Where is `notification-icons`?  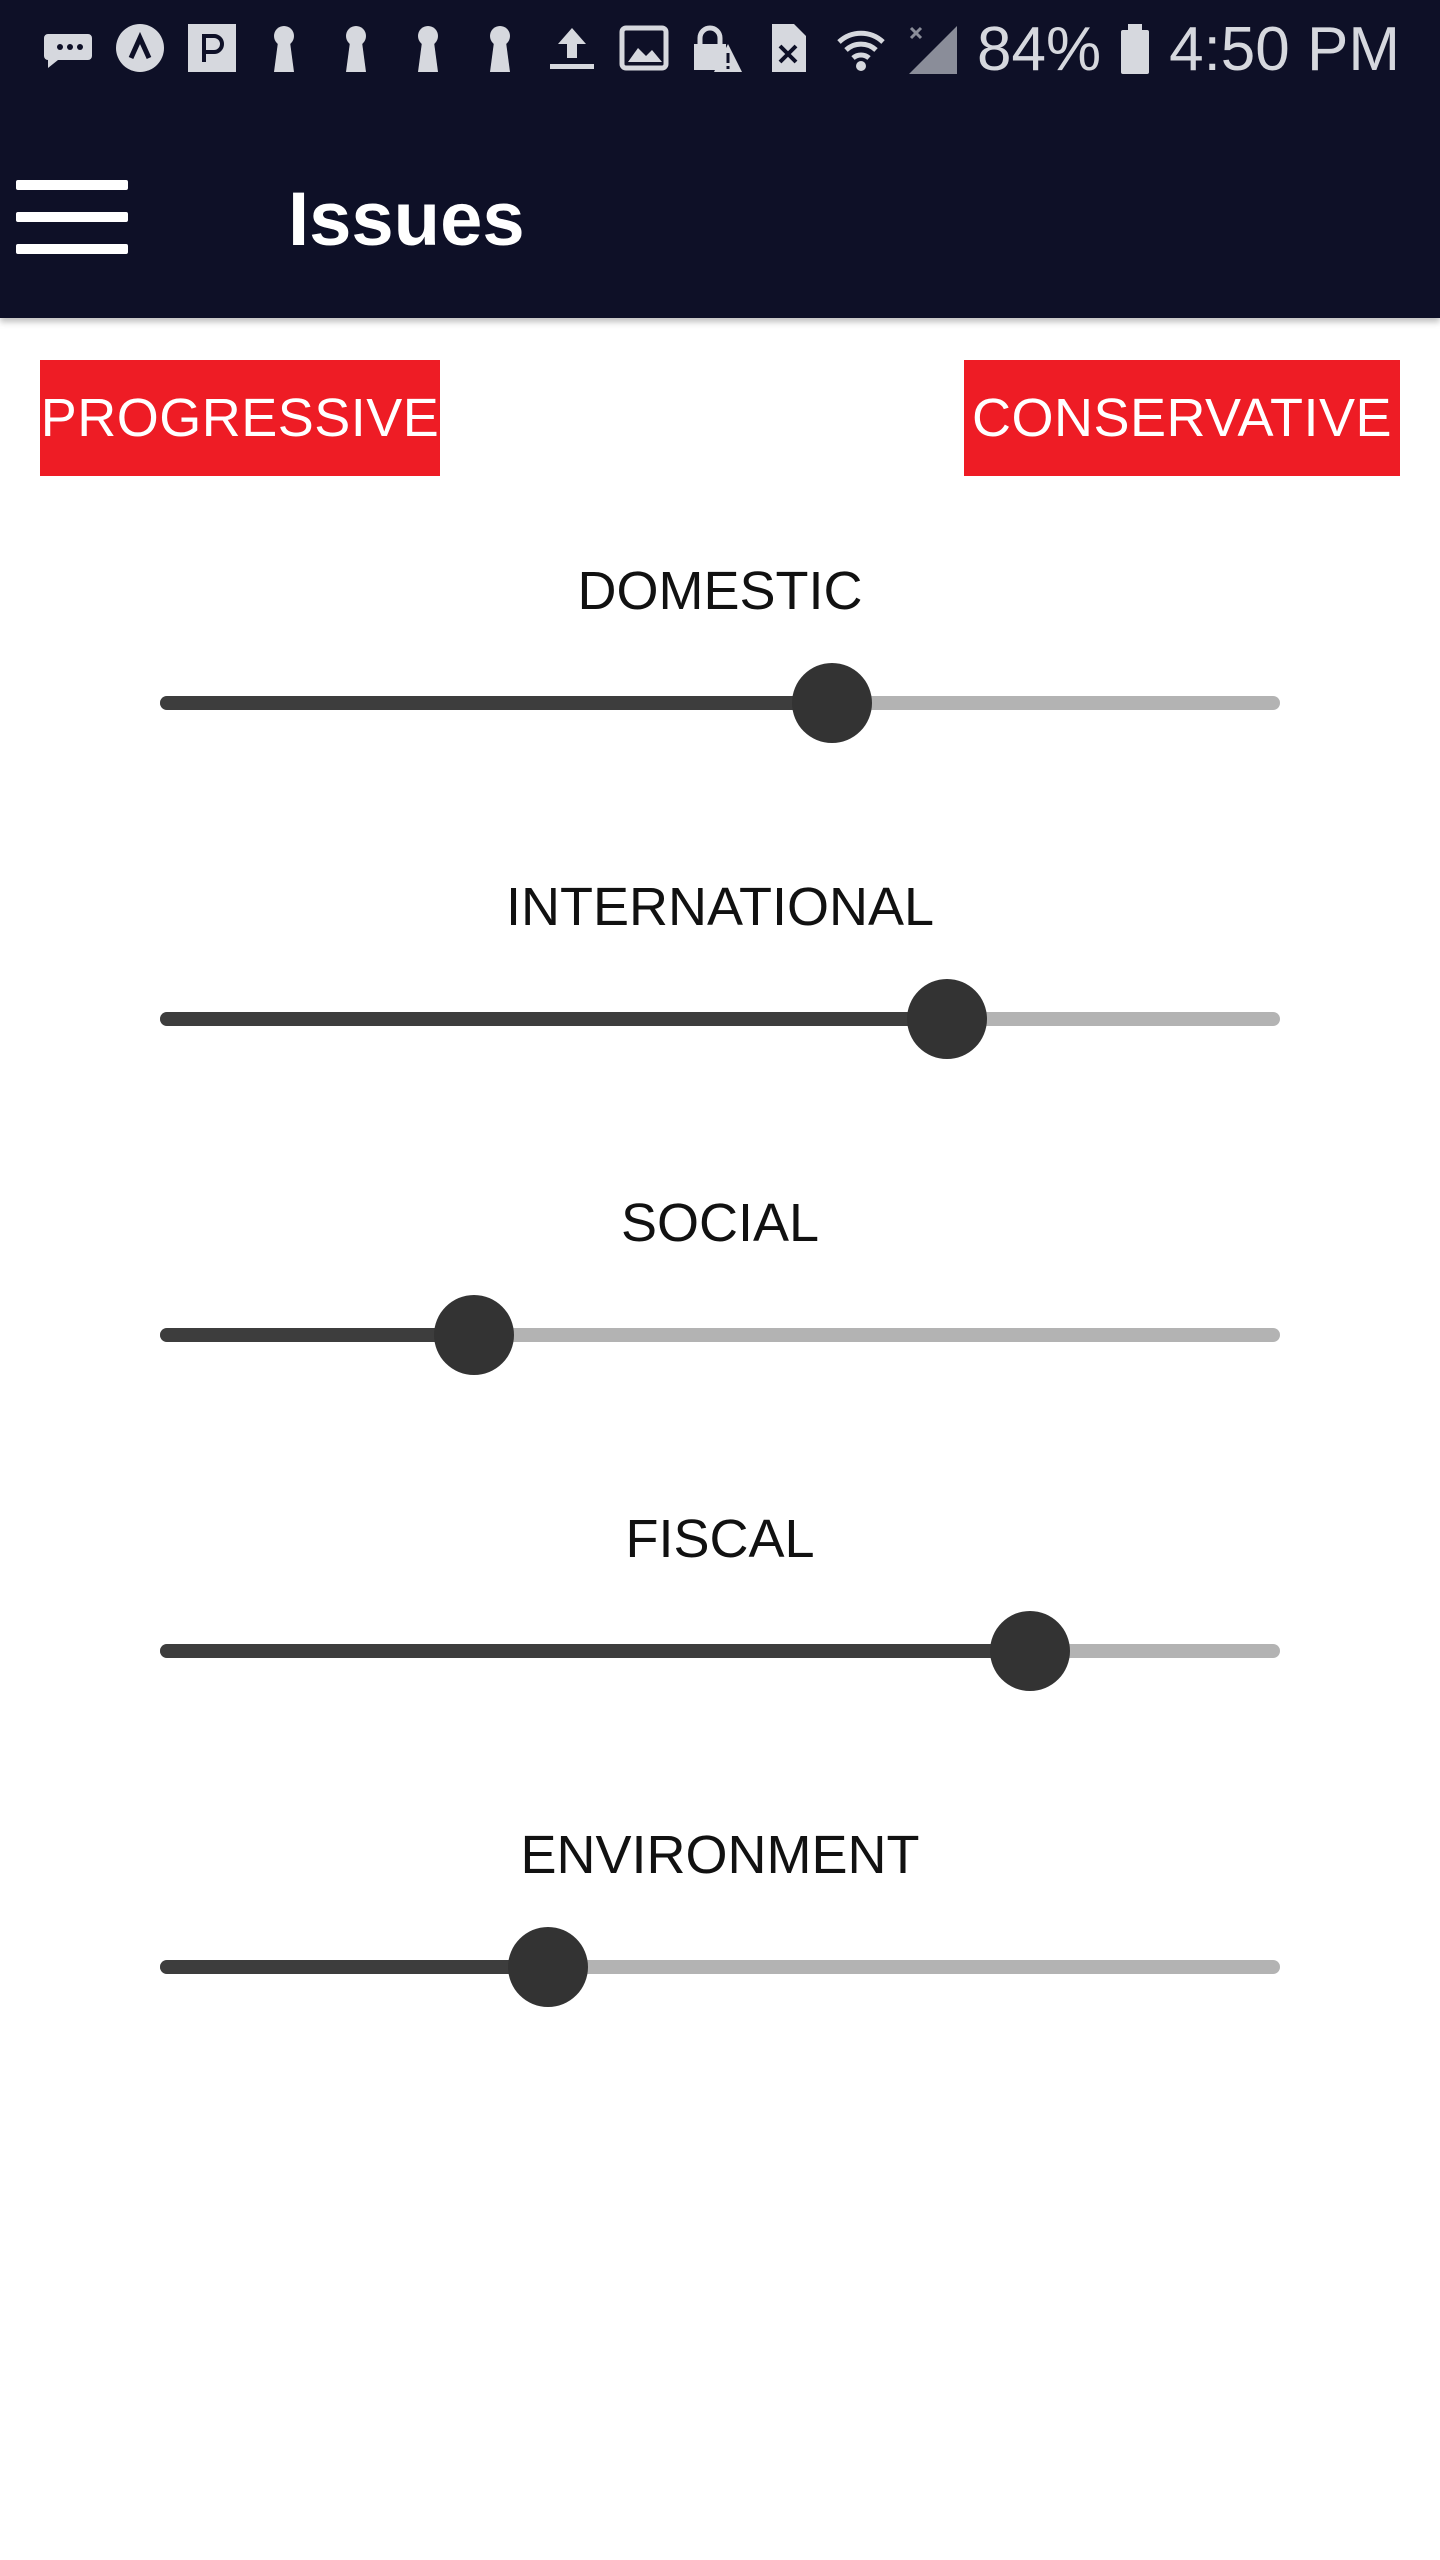
notification-icons is located at coordinates (428, 48).